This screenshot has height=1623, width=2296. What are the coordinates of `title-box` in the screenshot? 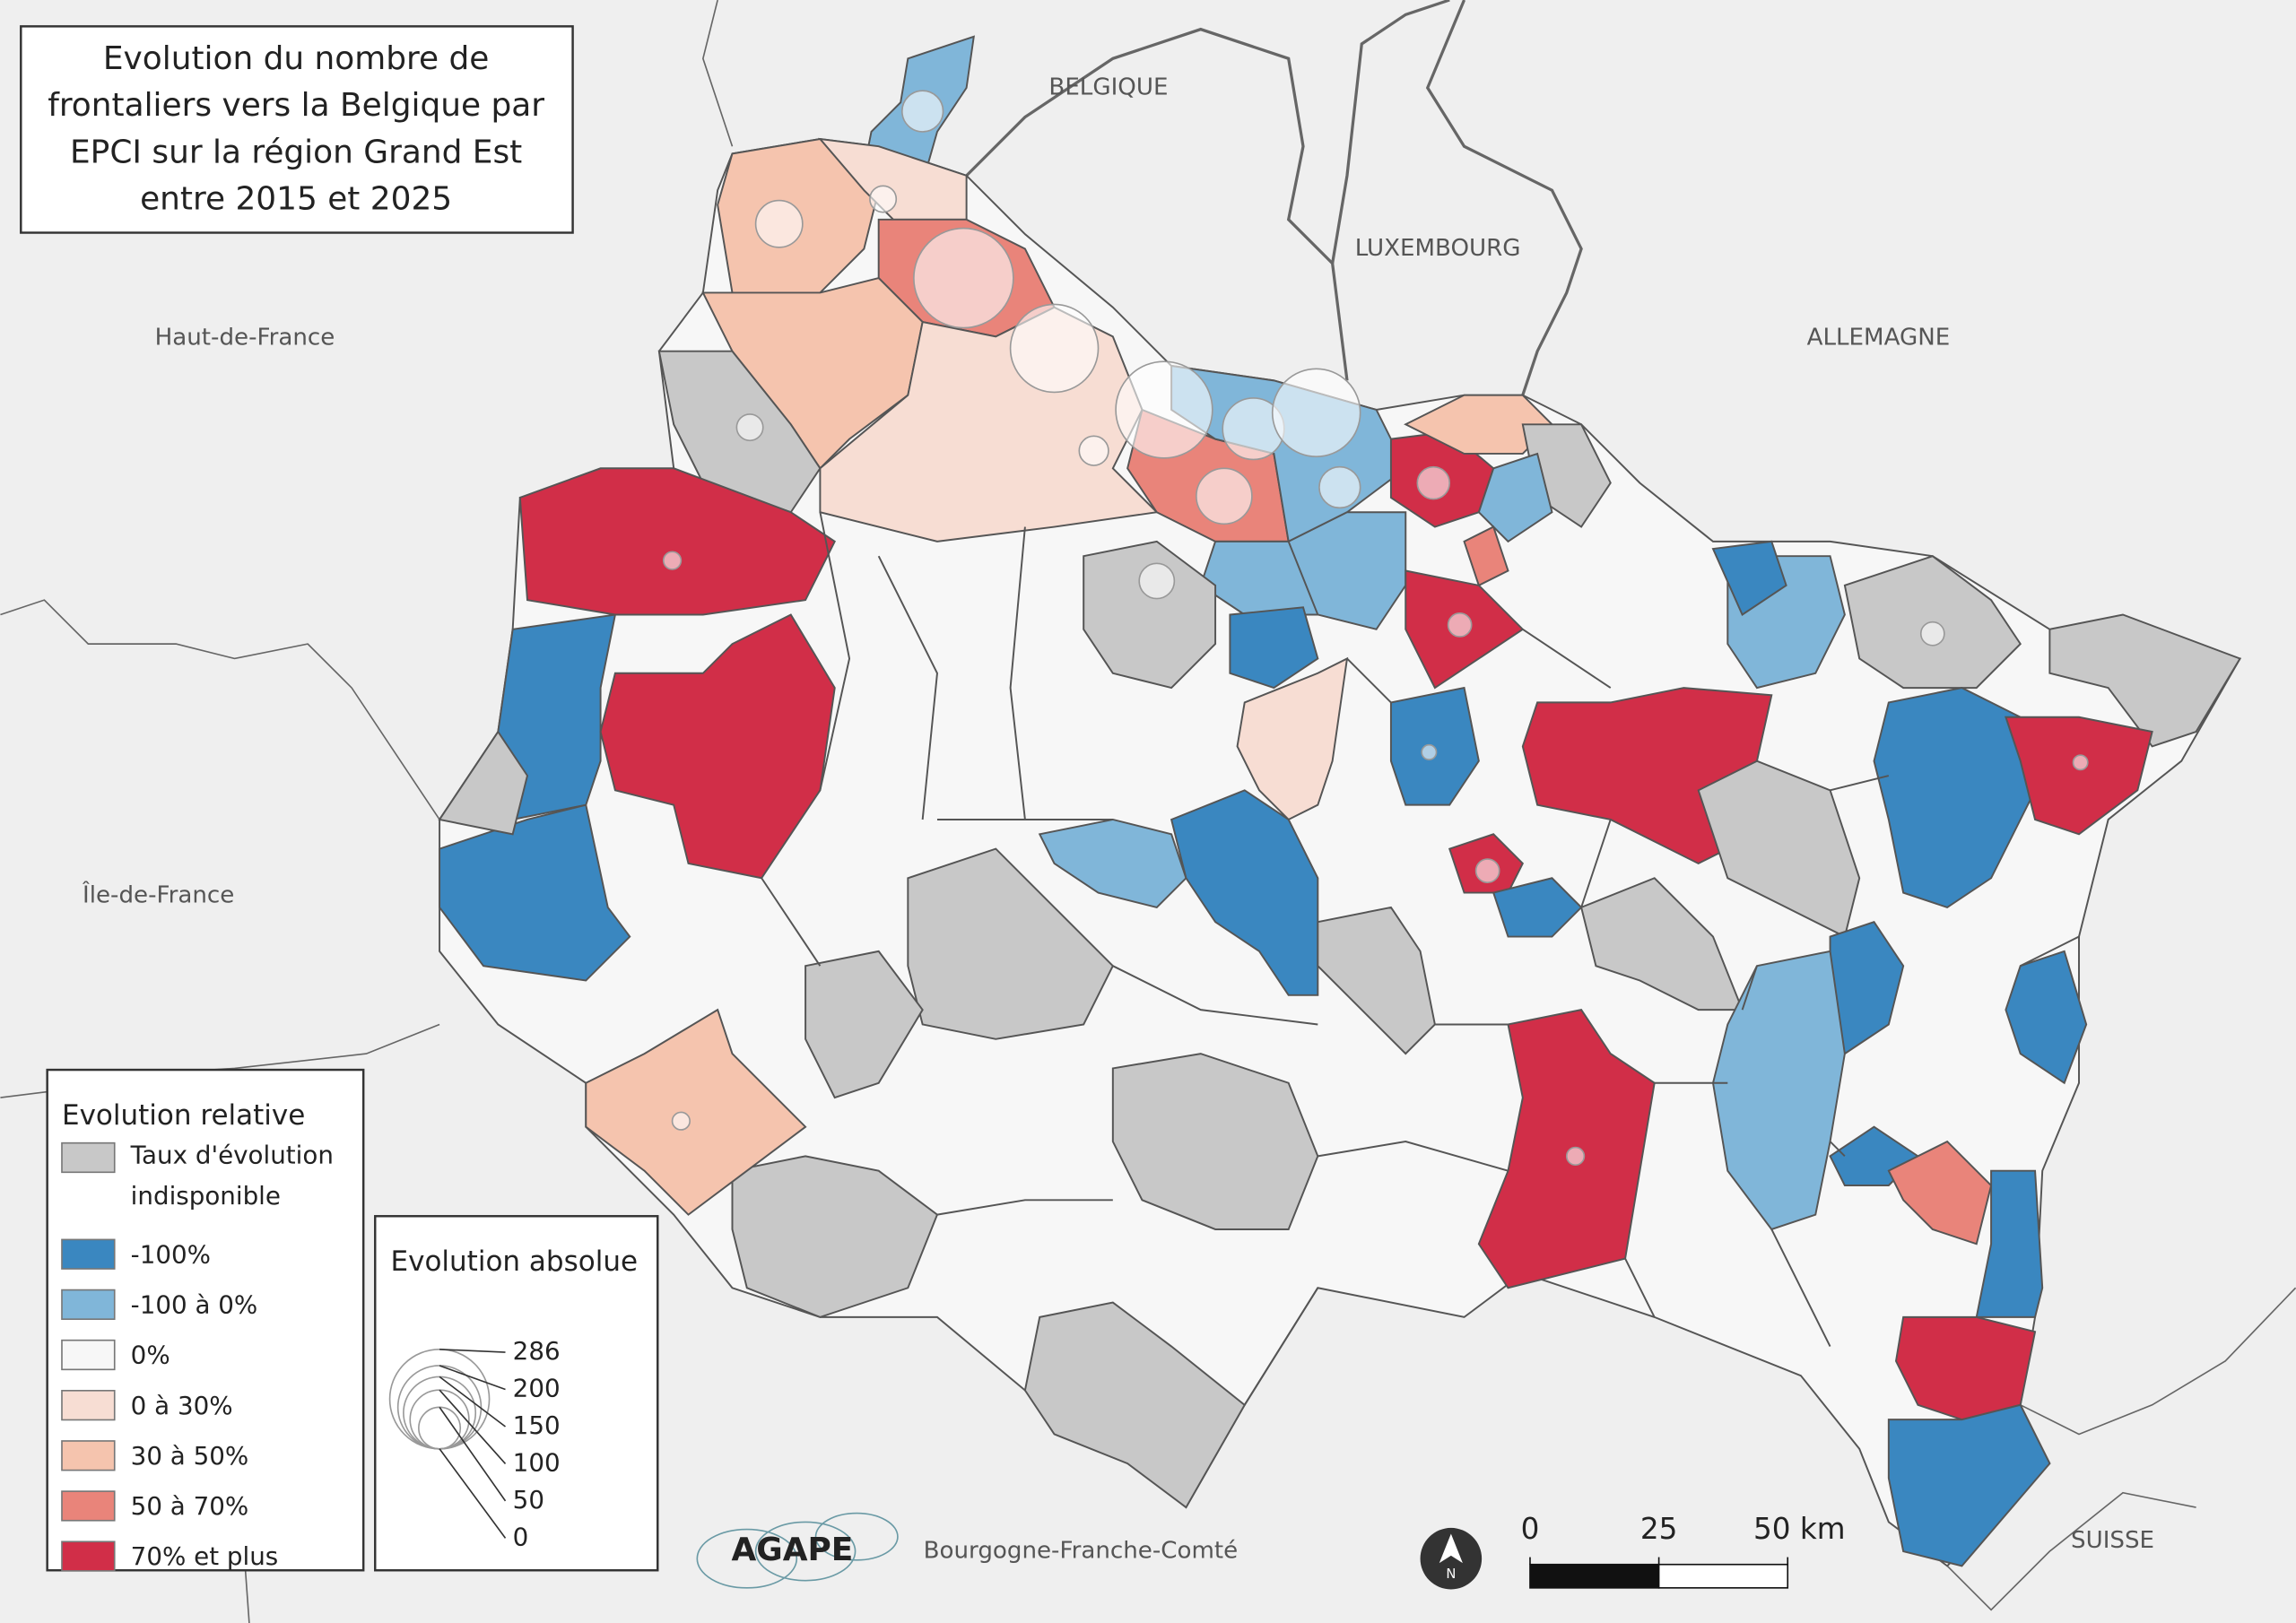 It's located at (297, 129).